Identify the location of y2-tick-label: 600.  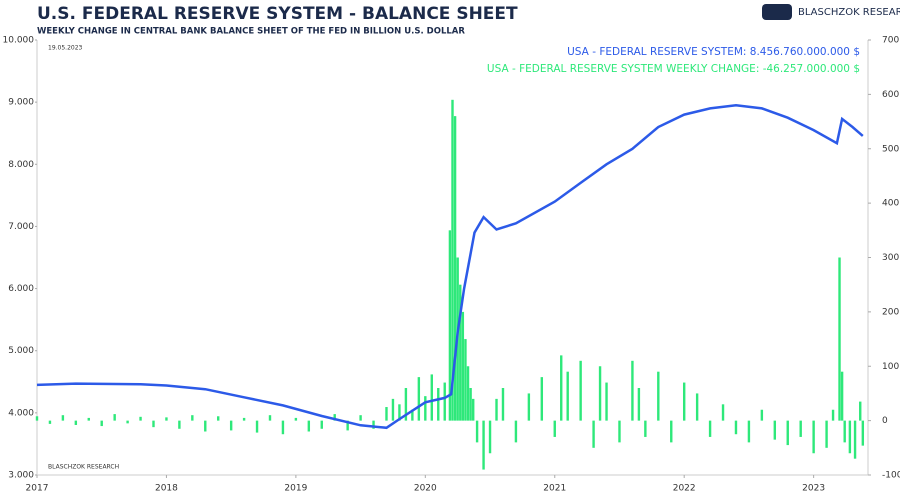
(890, 95).